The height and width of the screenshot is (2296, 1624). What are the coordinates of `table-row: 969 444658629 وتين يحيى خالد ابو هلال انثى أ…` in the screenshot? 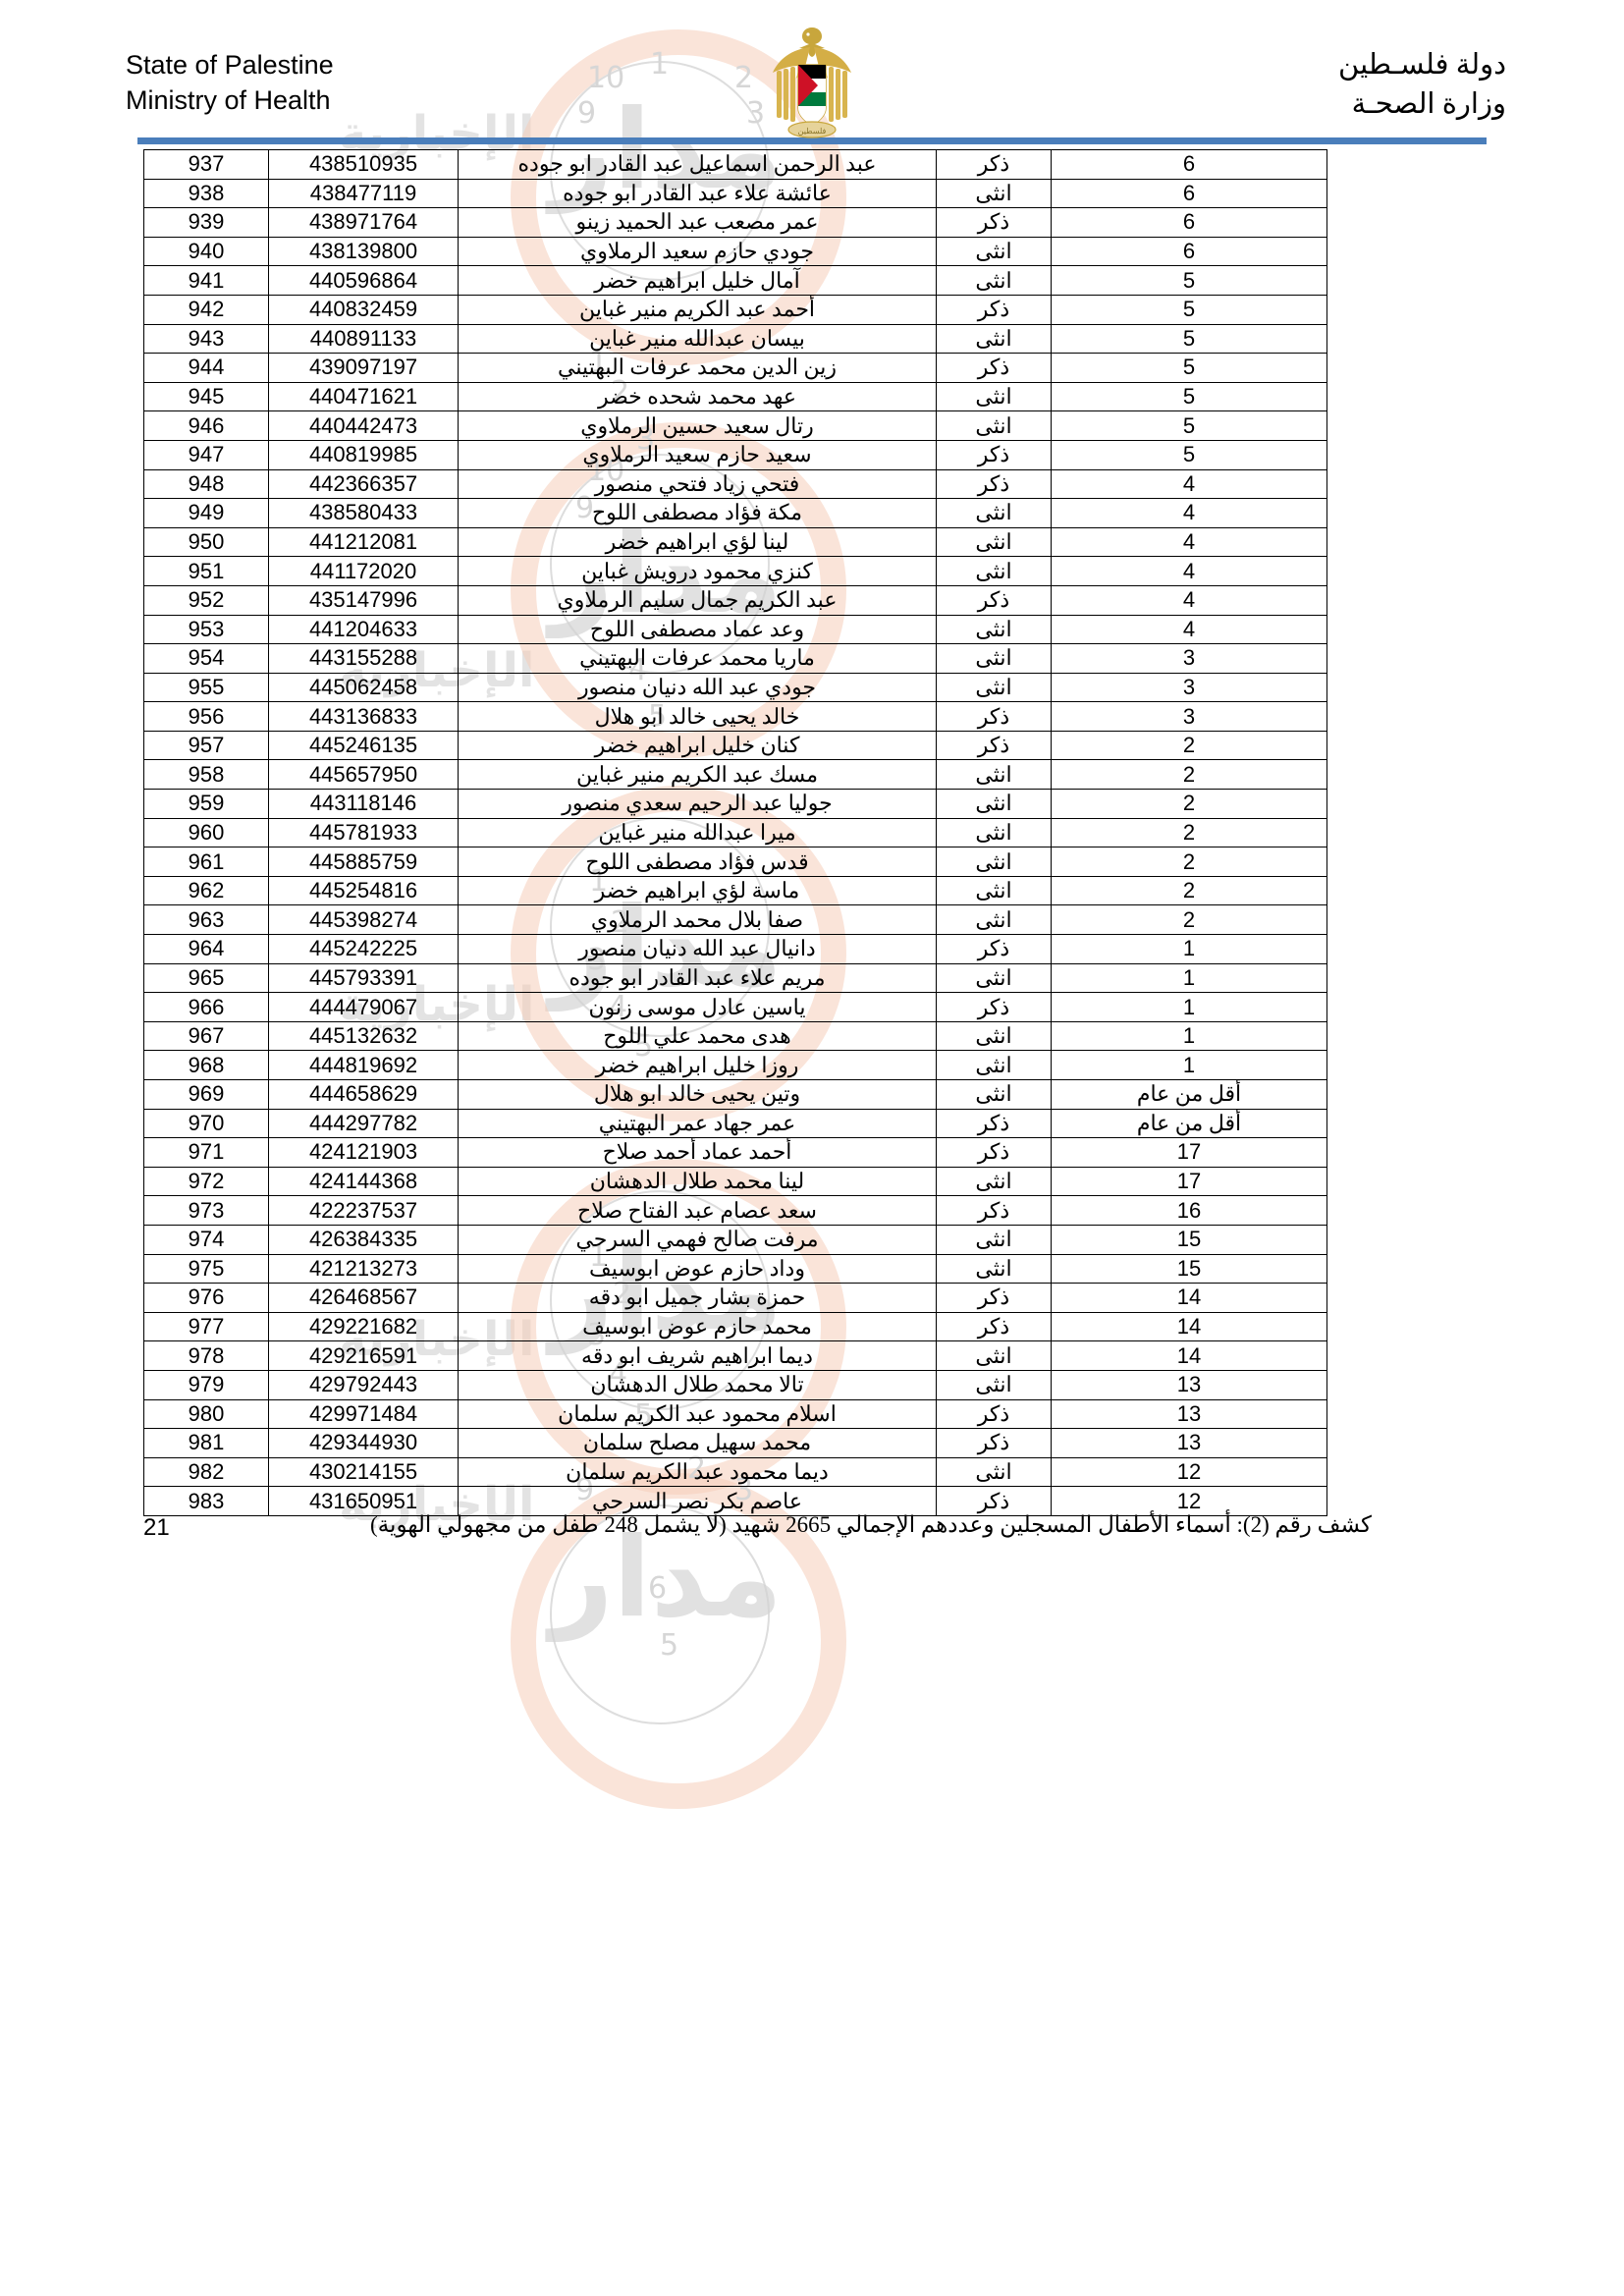 It's located at (735, 1094).